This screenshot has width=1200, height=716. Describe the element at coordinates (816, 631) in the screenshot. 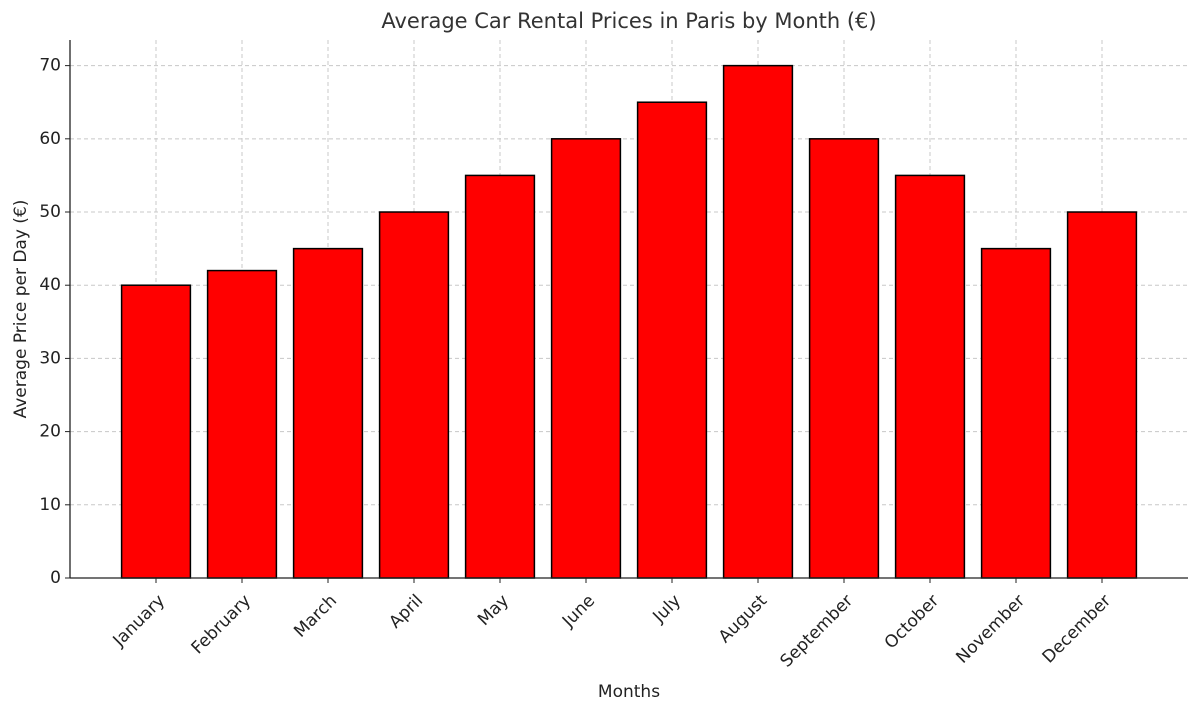

I see `x-tick-label: September` at that location.